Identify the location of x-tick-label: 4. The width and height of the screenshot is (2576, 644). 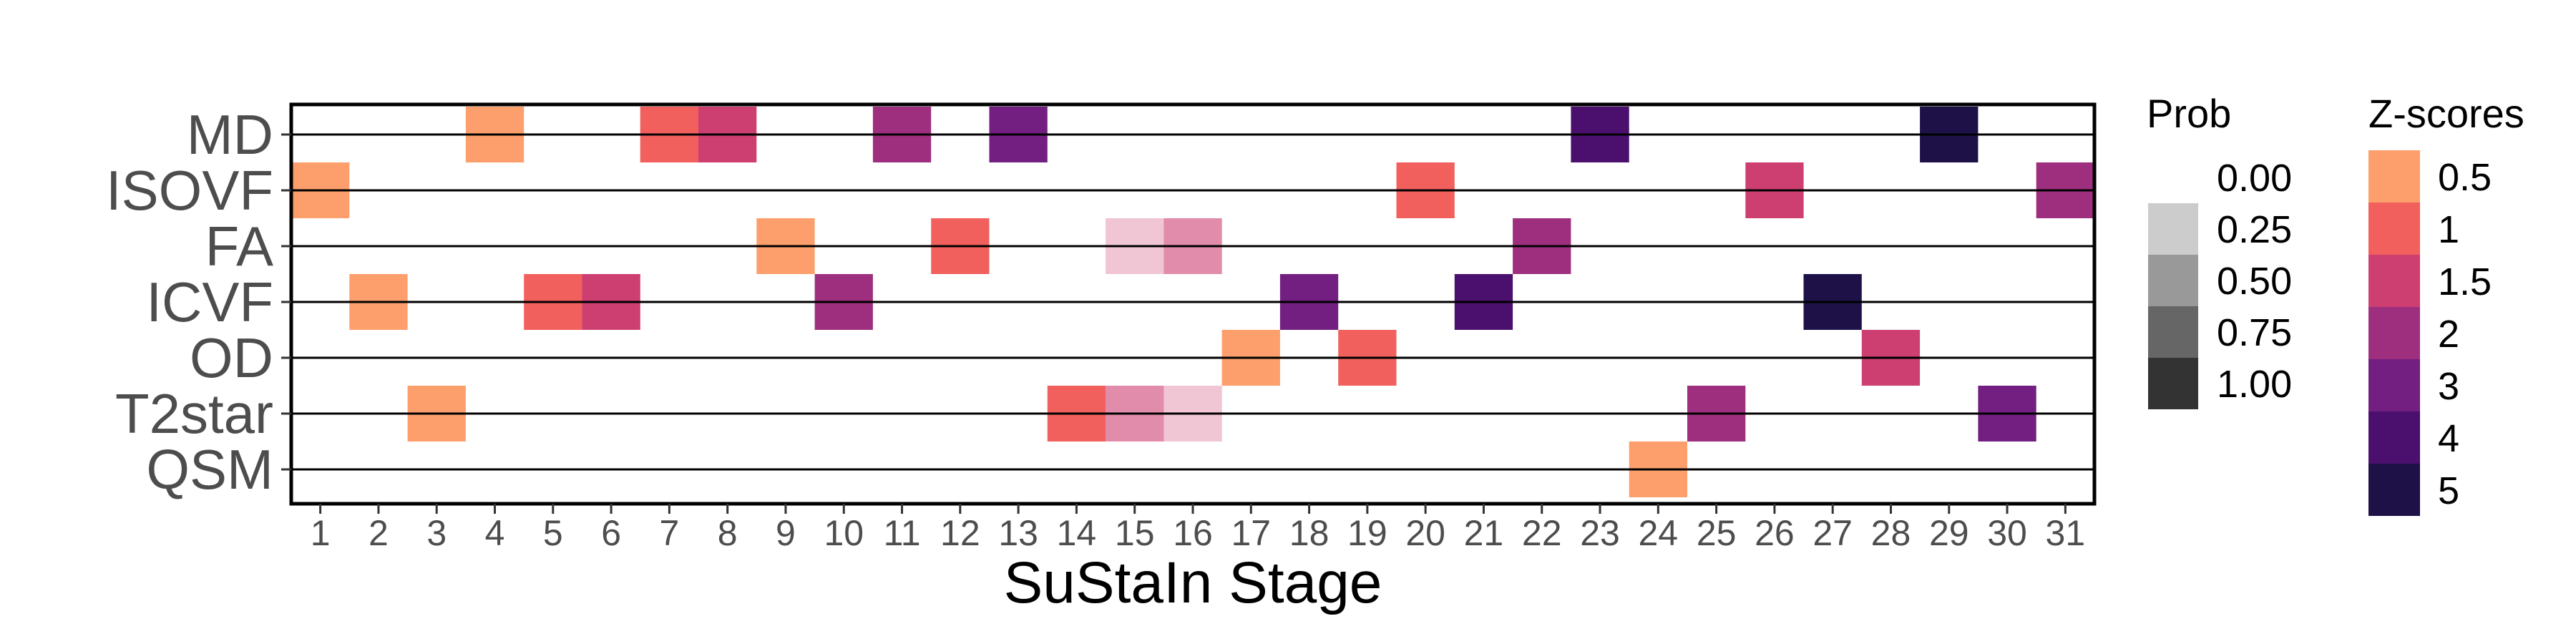
(495, 533).